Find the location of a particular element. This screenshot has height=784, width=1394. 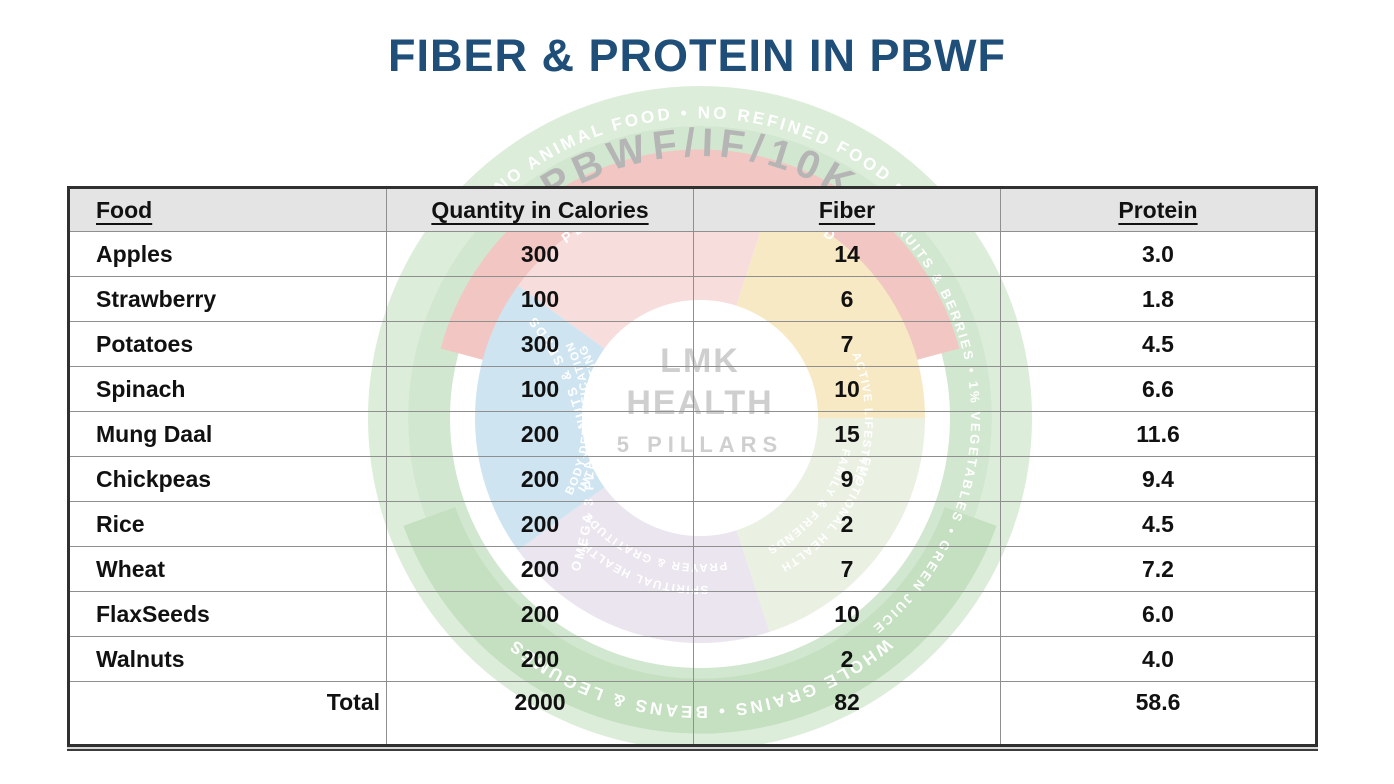

table-row: FlaxSeeds 200 10 6.0 is located at coordinates (692, 614).